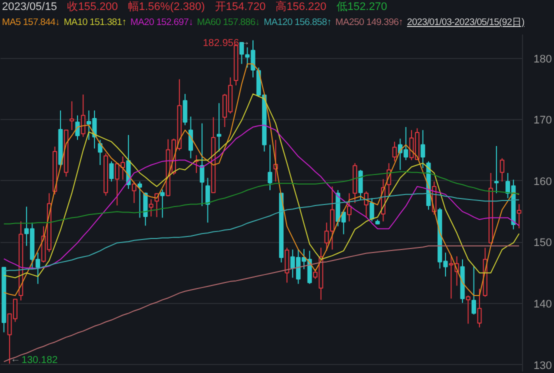  Describe the element at coordinates (543, 366) in the screenshot. I see `y-tick-label: 130` at that location.